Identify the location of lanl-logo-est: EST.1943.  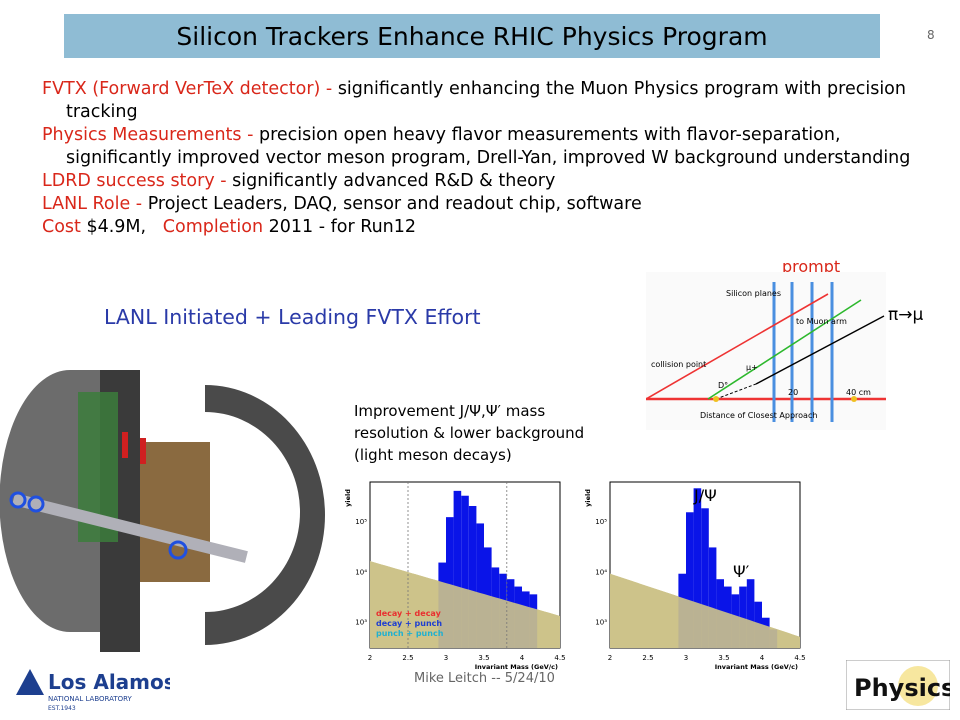
(62, 708).